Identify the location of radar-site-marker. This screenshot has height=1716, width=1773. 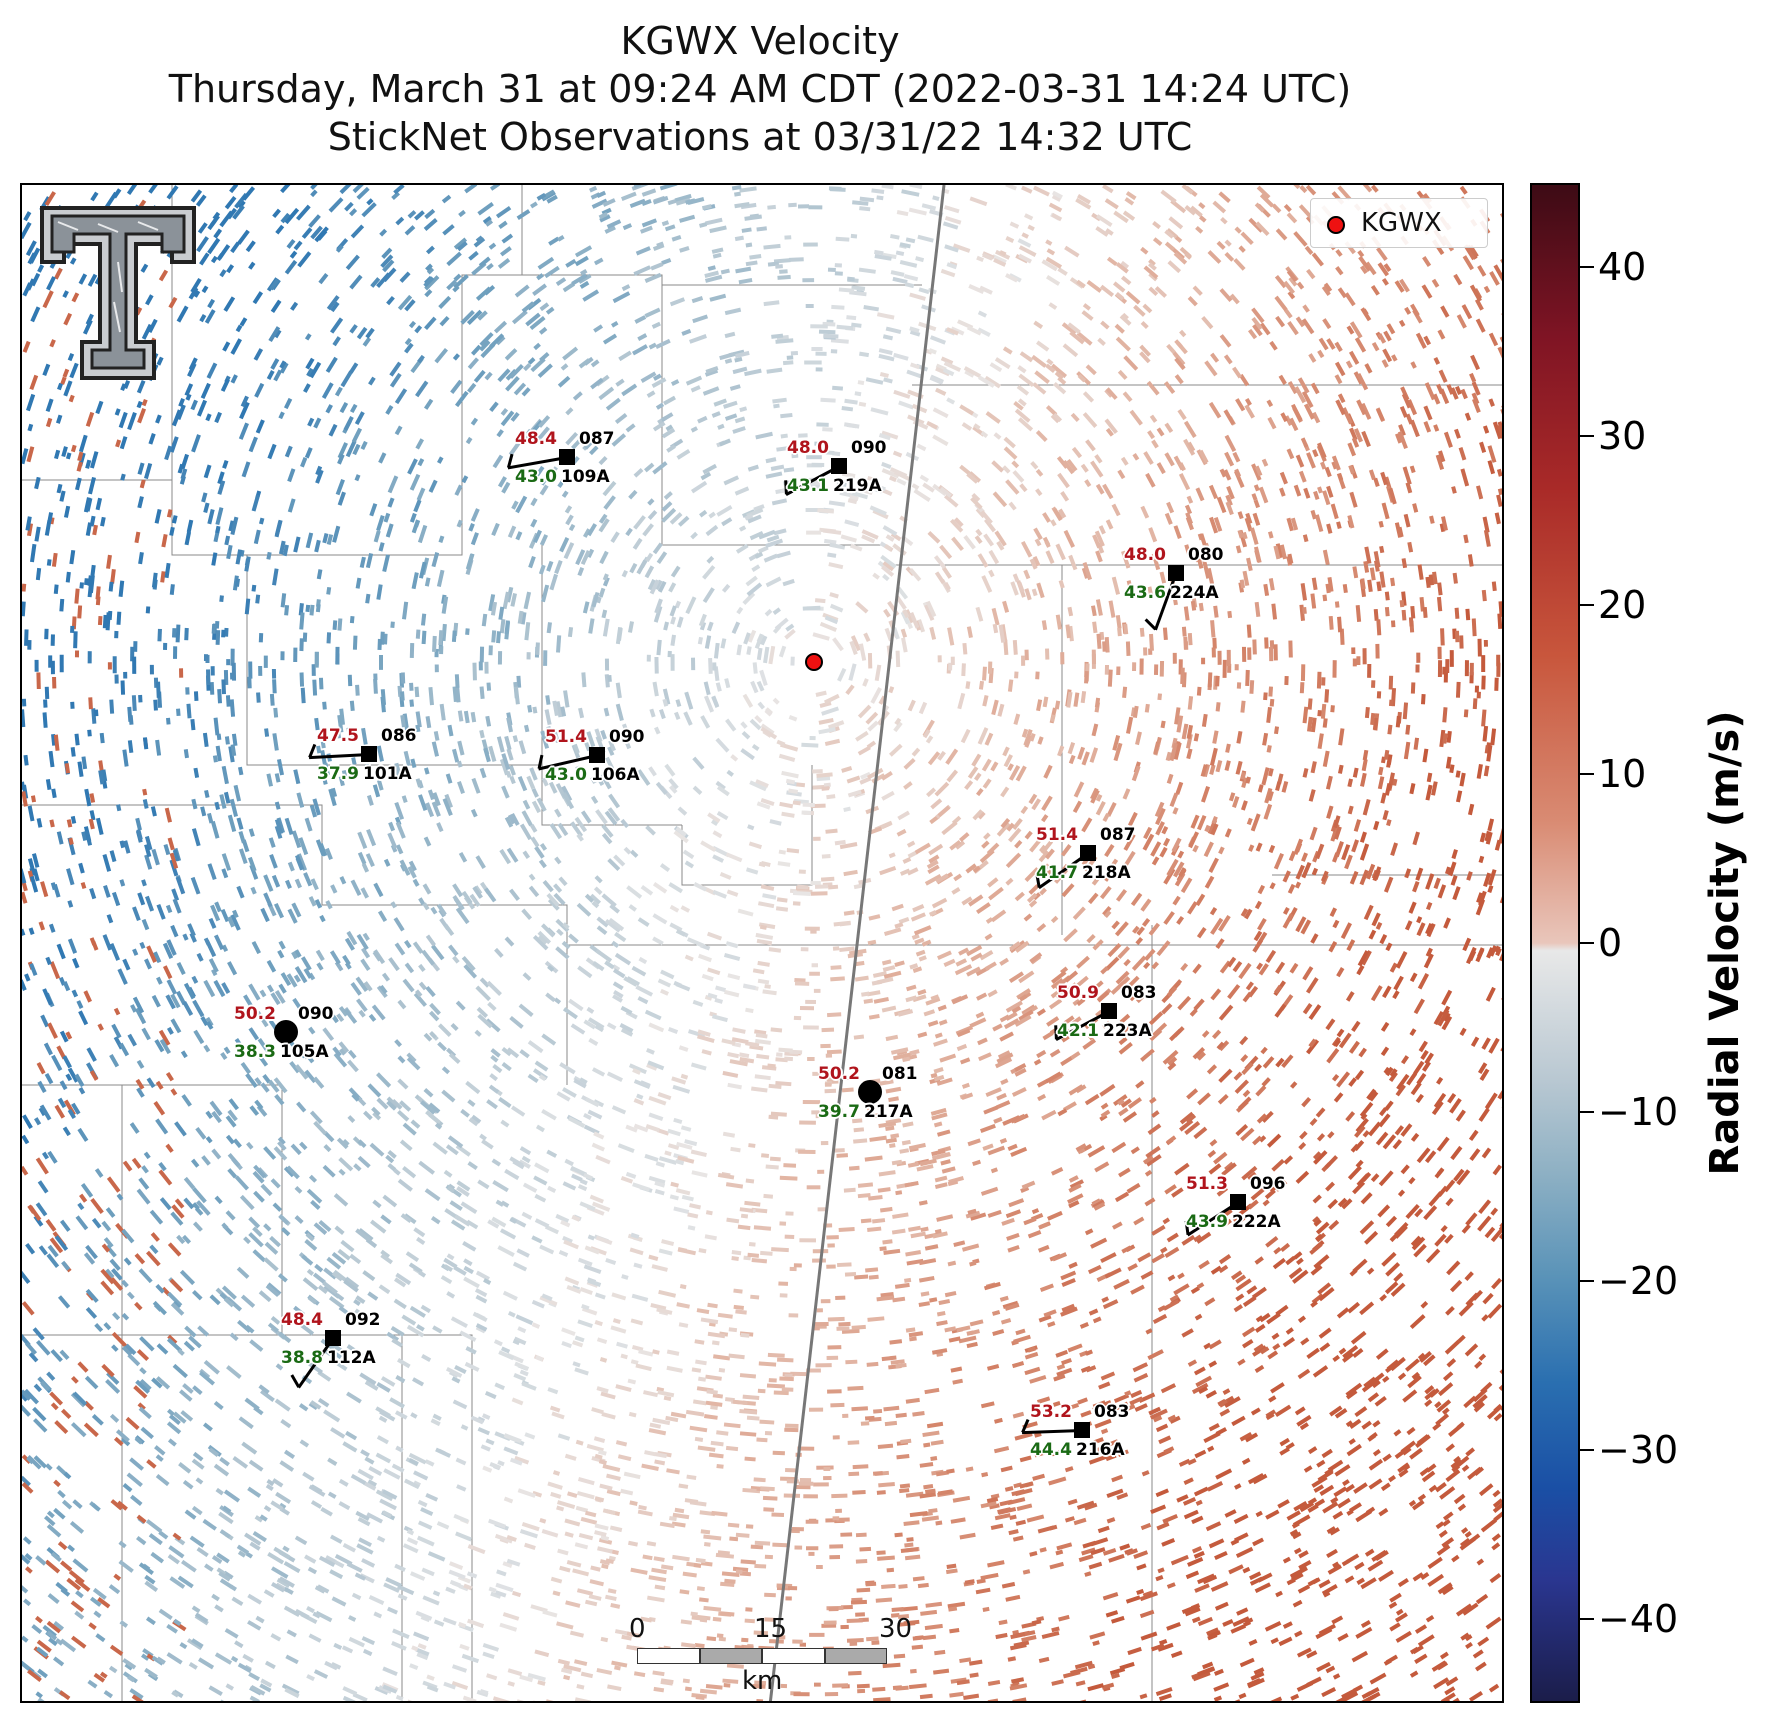
(814, 662).